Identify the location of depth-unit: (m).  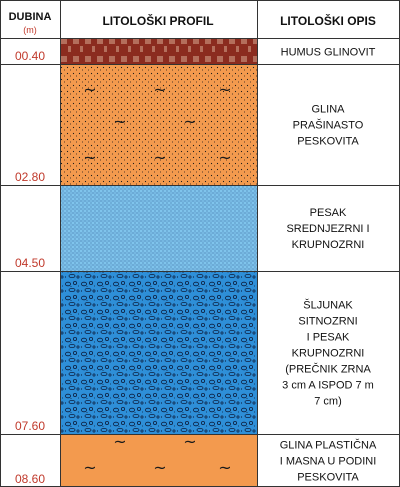
(30, 30).